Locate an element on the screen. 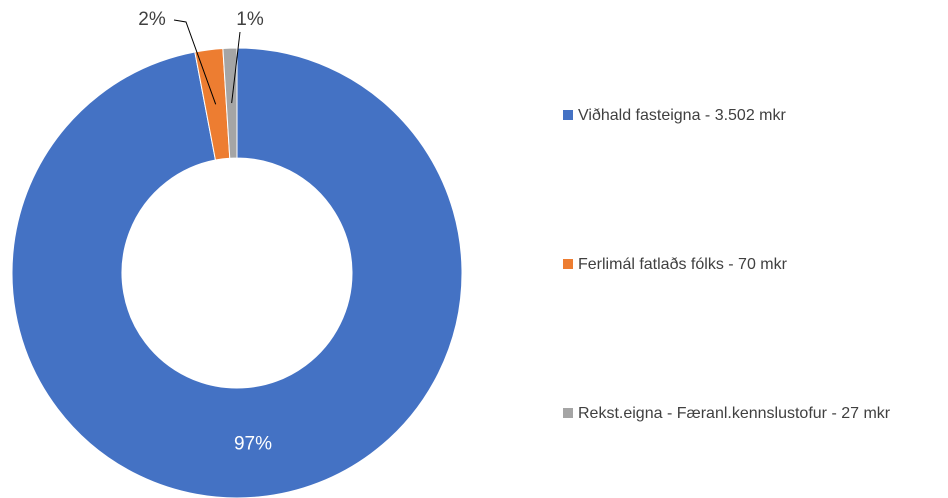  legend-label: Viðhald fasteigna - 3.502 mkr is located at coordinates (682, 115).